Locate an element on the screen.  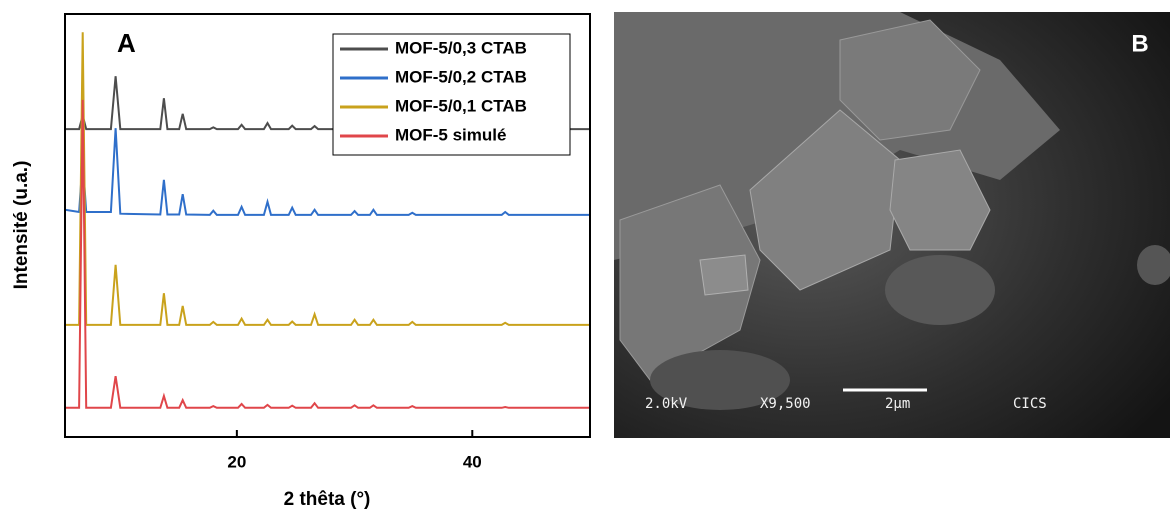
legend-label: MOF-5 simulé is located at coordinates (450, 134).